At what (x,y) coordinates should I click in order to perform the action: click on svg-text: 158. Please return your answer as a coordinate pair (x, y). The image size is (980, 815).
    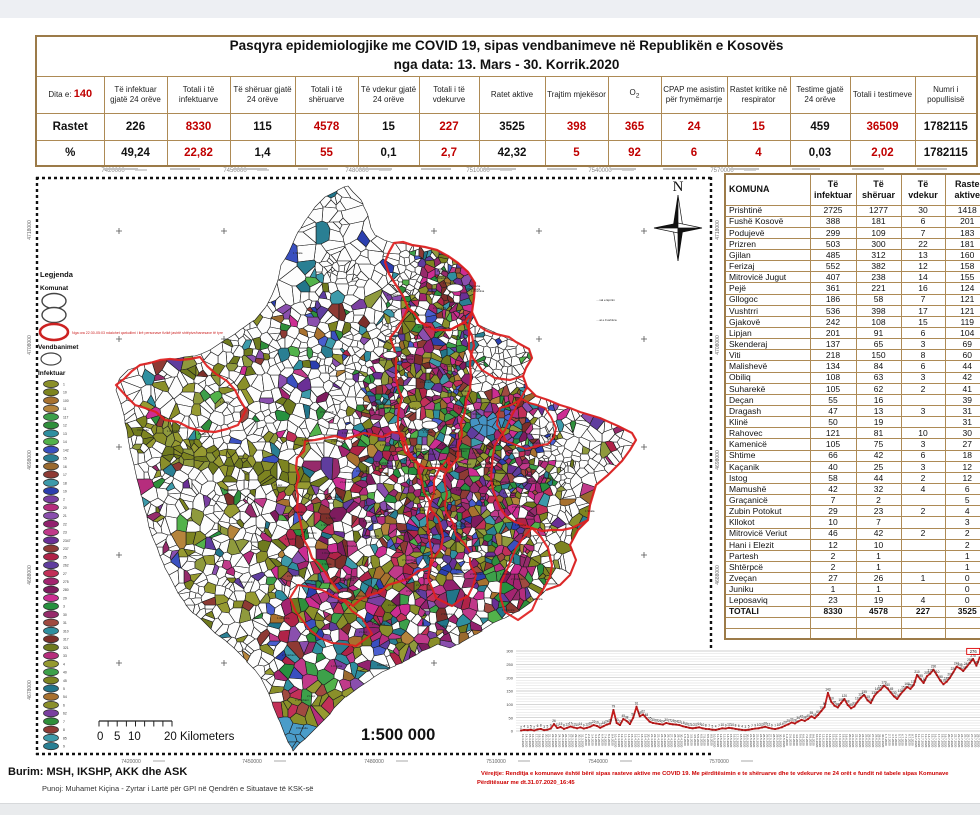
    Looking at the image, I should click on (911, 686).